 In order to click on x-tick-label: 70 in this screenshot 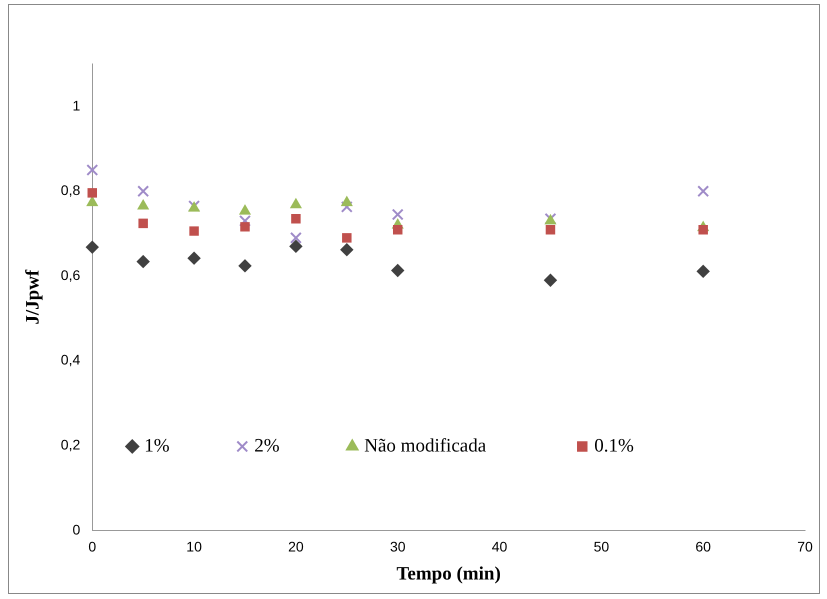, I will do `click(805, 546)`.